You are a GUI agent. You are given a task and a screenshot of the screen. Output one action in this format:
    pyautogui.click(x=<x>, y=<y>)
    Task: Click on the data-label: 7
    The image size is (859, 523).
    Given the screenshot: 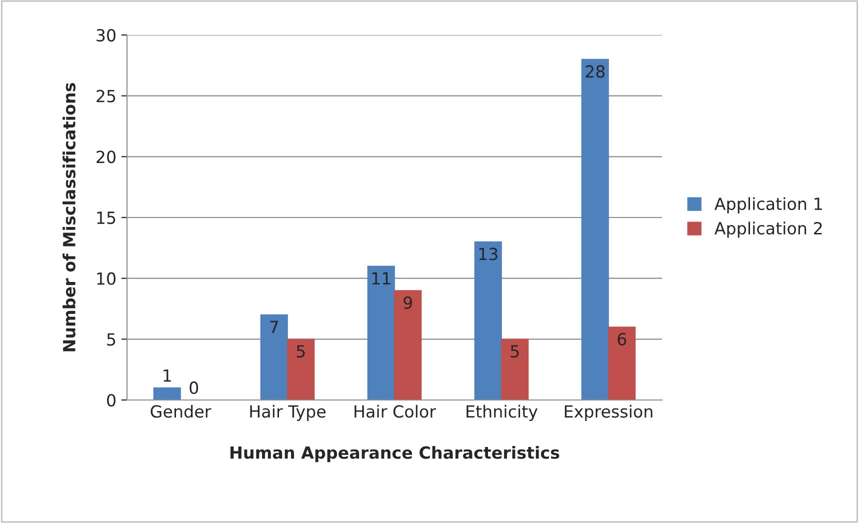 What is the action you would take?
    pyautogui.click(x=274, y=327)
    